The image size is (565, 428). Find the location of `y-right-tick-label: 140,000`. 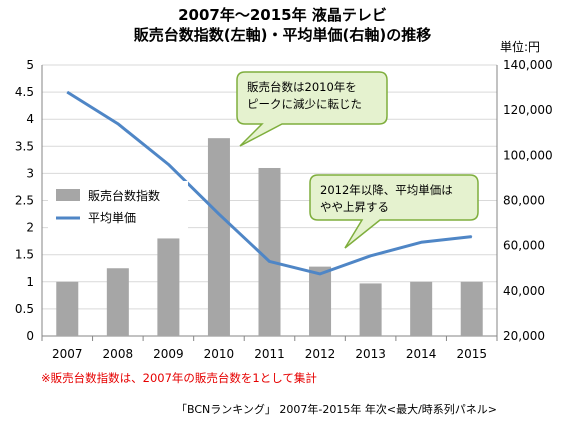

y-right-tick-label: 140,000 is located at coordinates (528, 65).